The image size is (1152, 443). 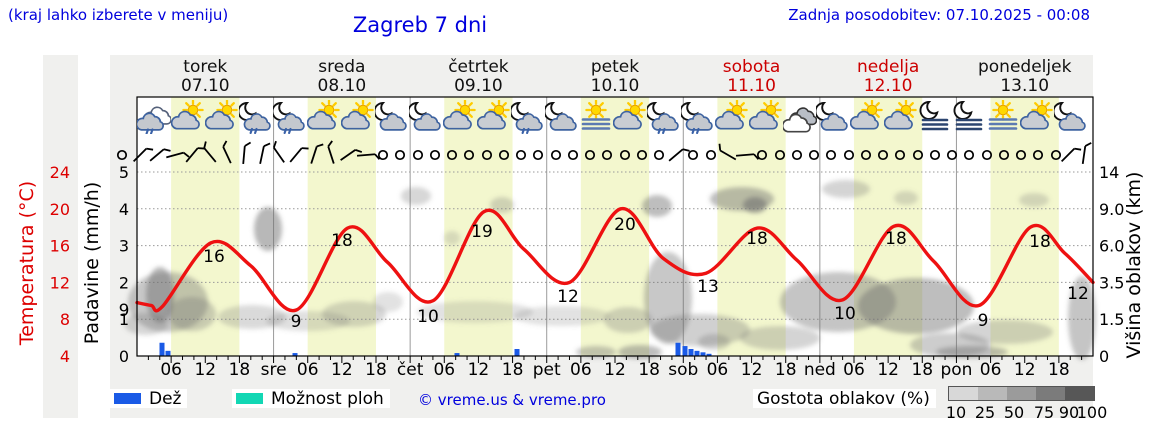 What do you see at coordinates (1111, 282) in the screenshot?
I see `cloud-tick-label: 3.5` at bounding box center [1111, 282].